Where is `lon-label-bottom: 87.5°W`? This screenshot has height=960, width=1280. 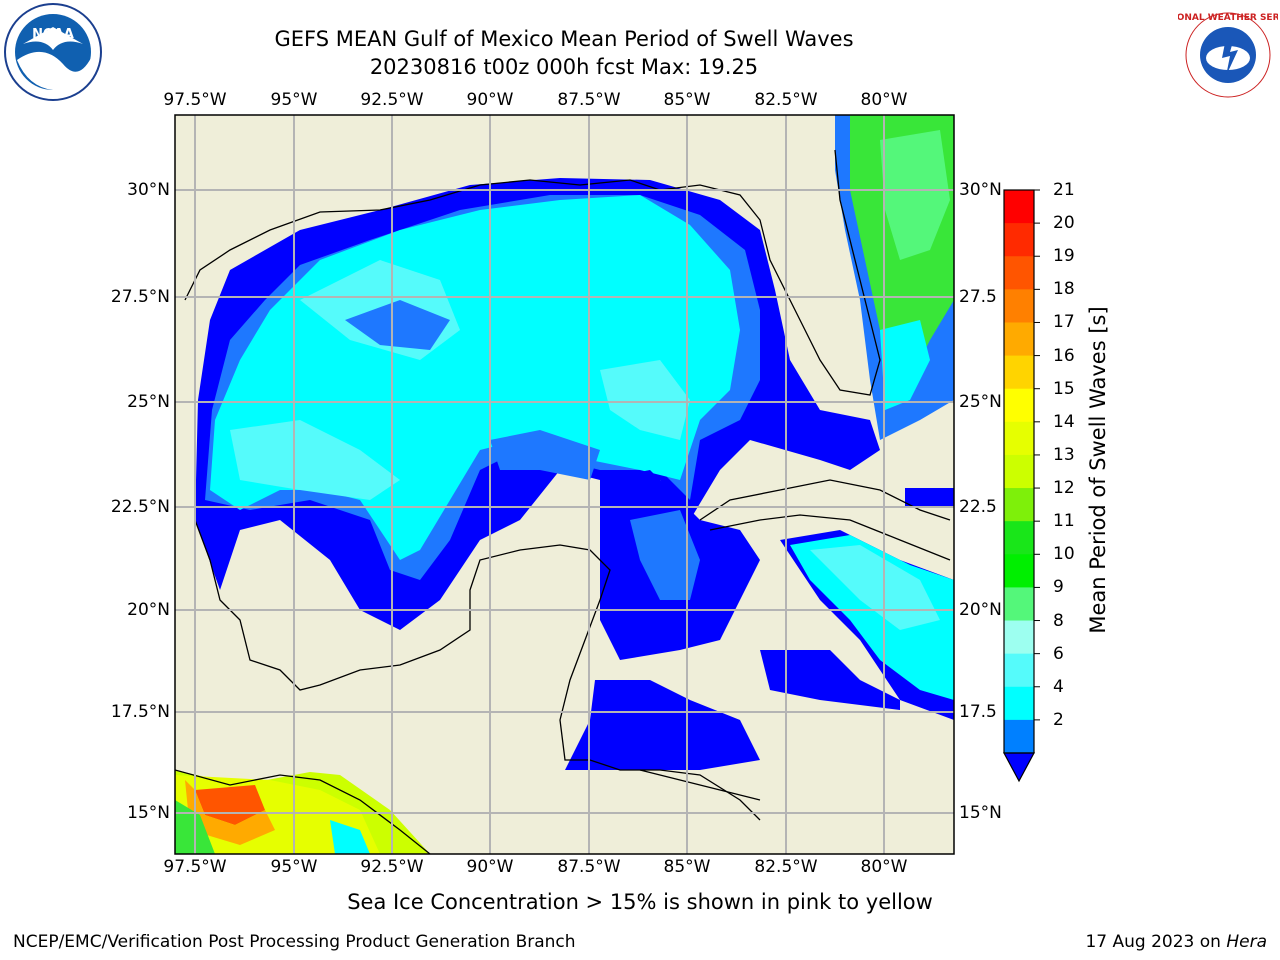
lon-label-bottom: 87.5°W is located at coordinates (589, 867).